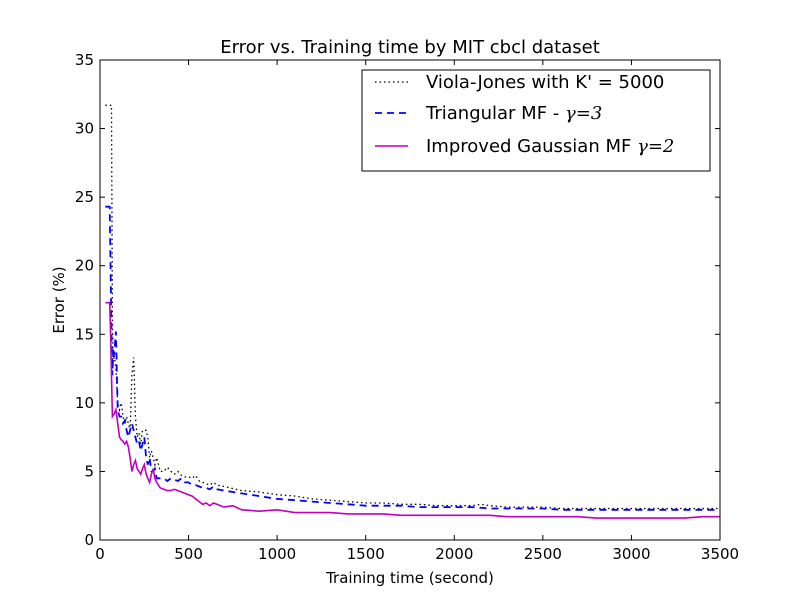 The height and width of the screenshot is (600, 800). Describe the element at coordinates (100, 554) in the screenshot. I see `x-tick-label: 0` at that location.